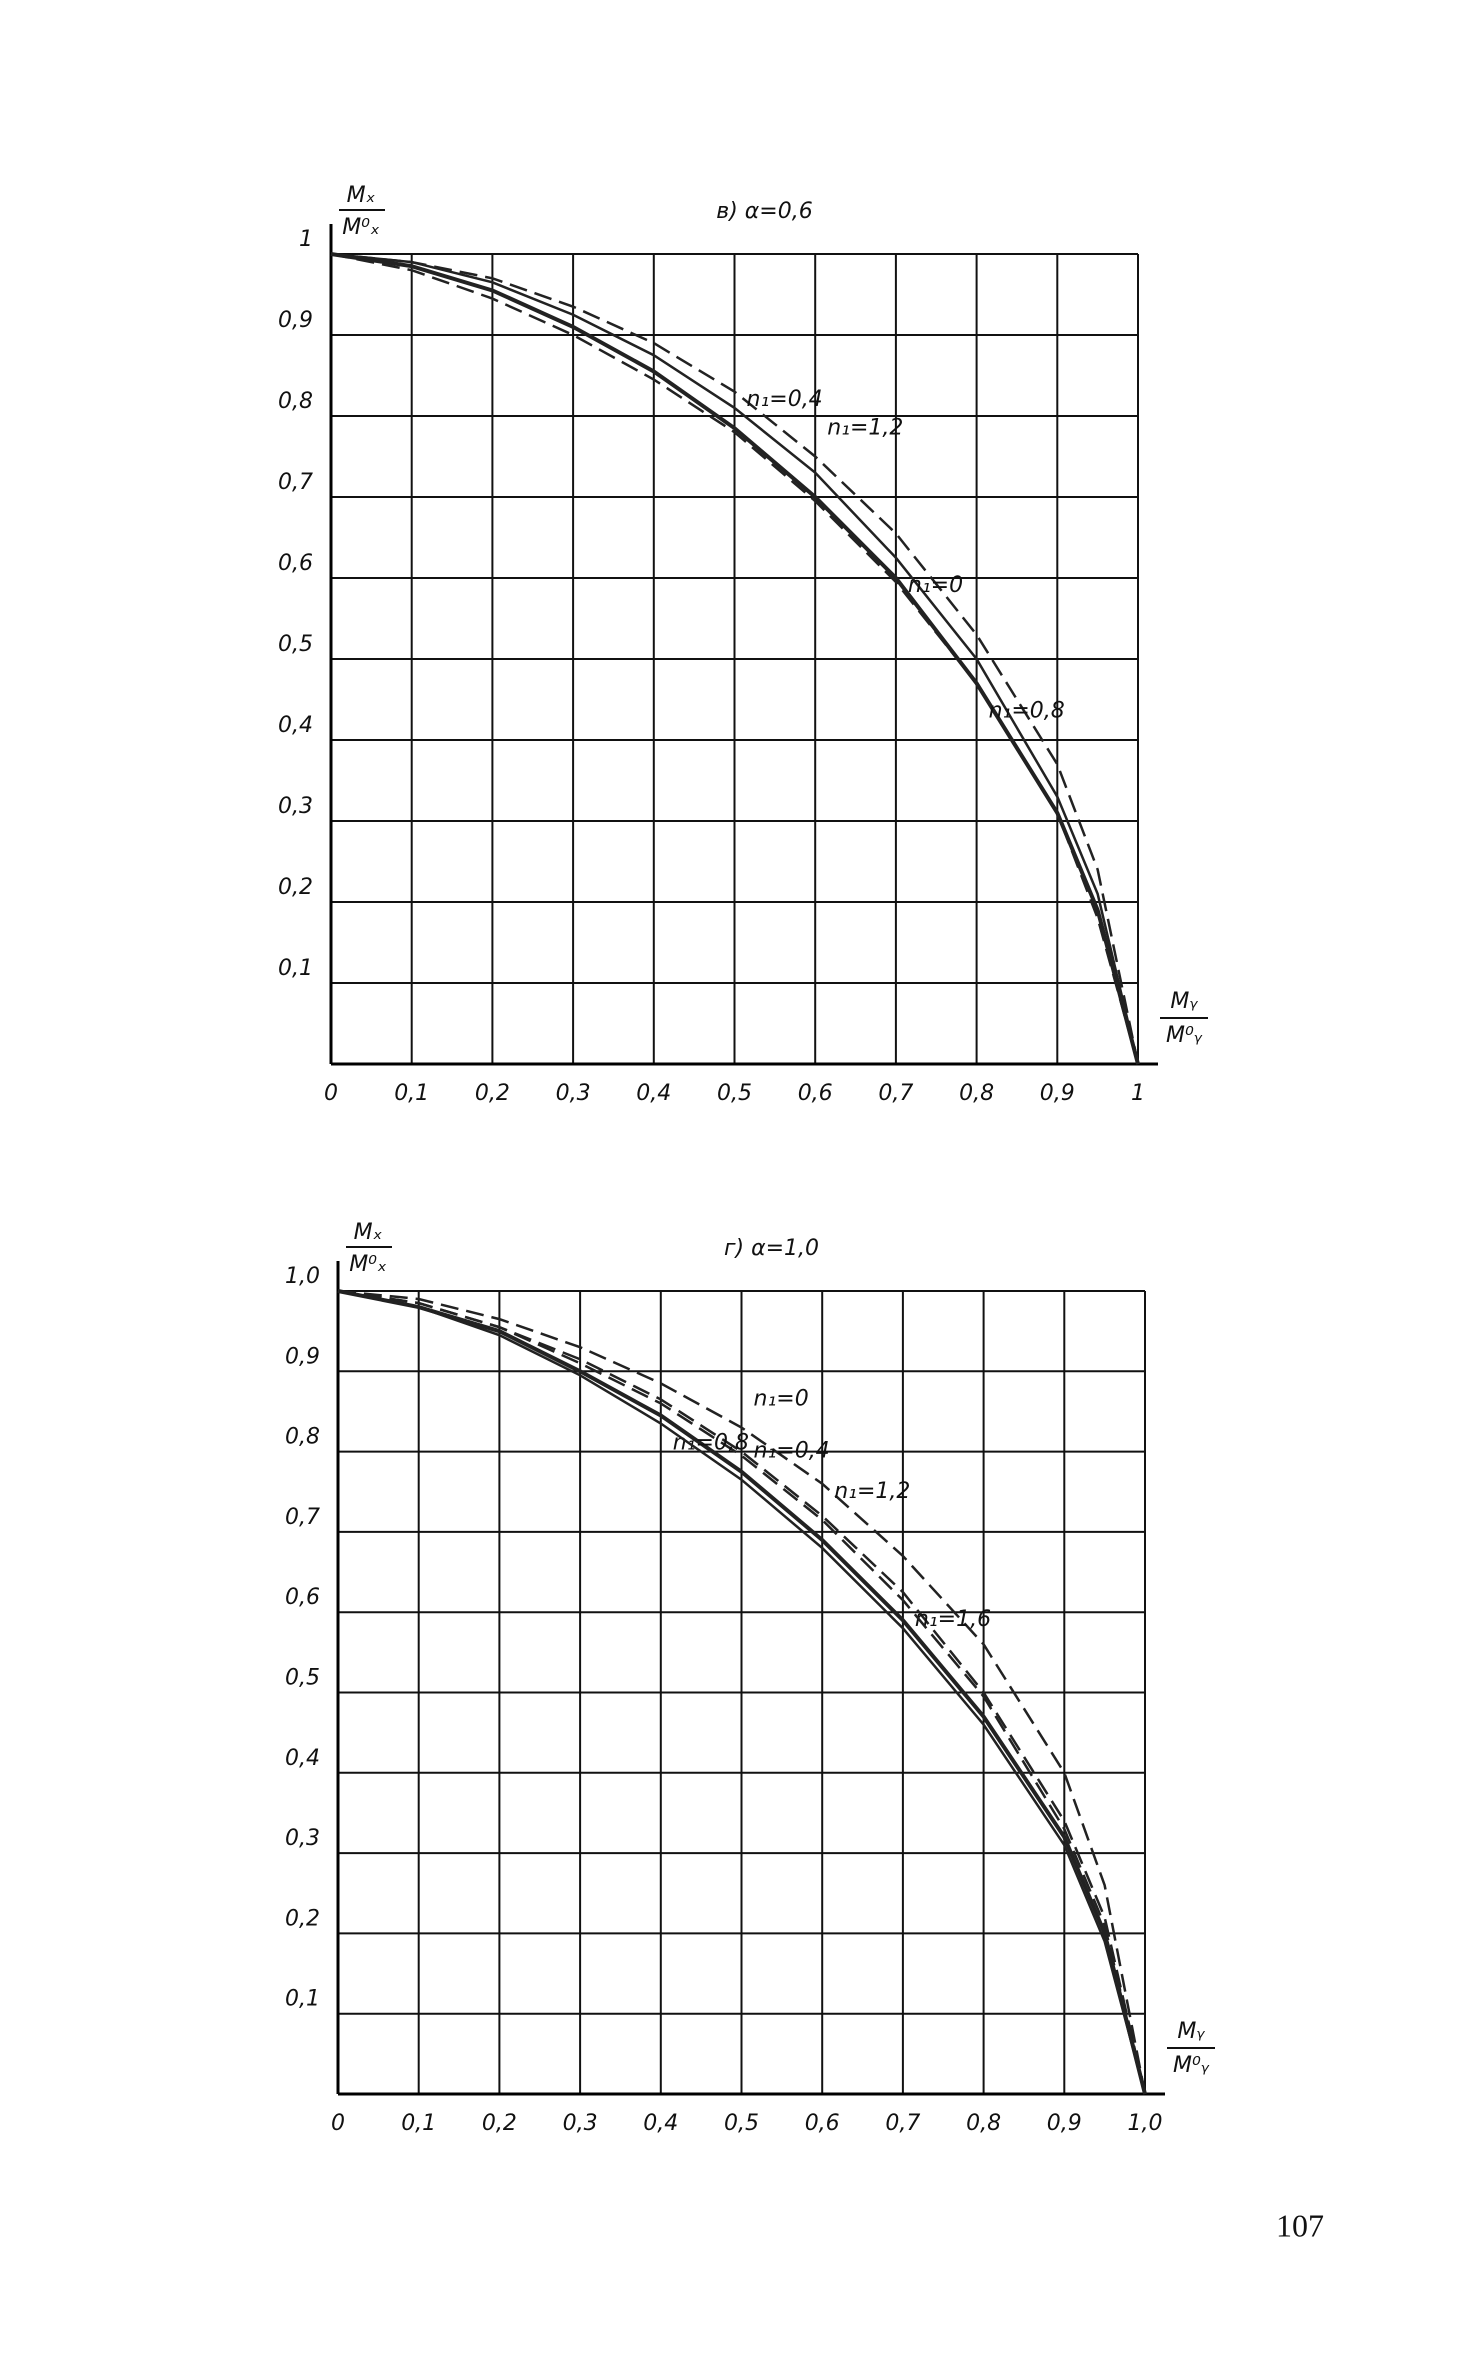 The image size is (1476, 2361). Describe the element at coordinates (953, 1619) in the screenshot. I see `series-label: n₁=1,6` at that location.